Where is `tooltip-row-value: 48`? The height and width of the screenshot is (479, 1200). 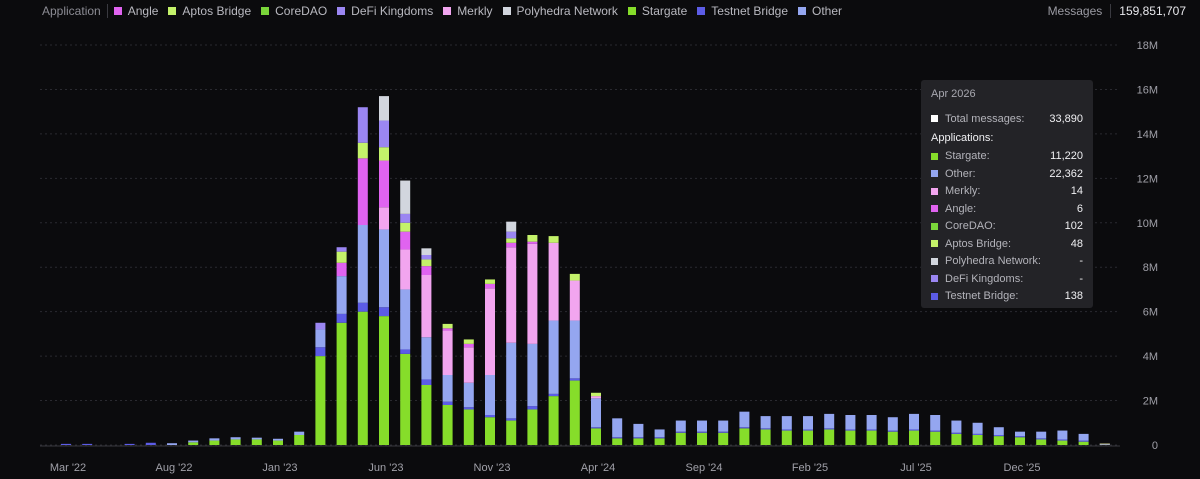
tooltip-row-value: 48 is located at coordinates (1076, 243).